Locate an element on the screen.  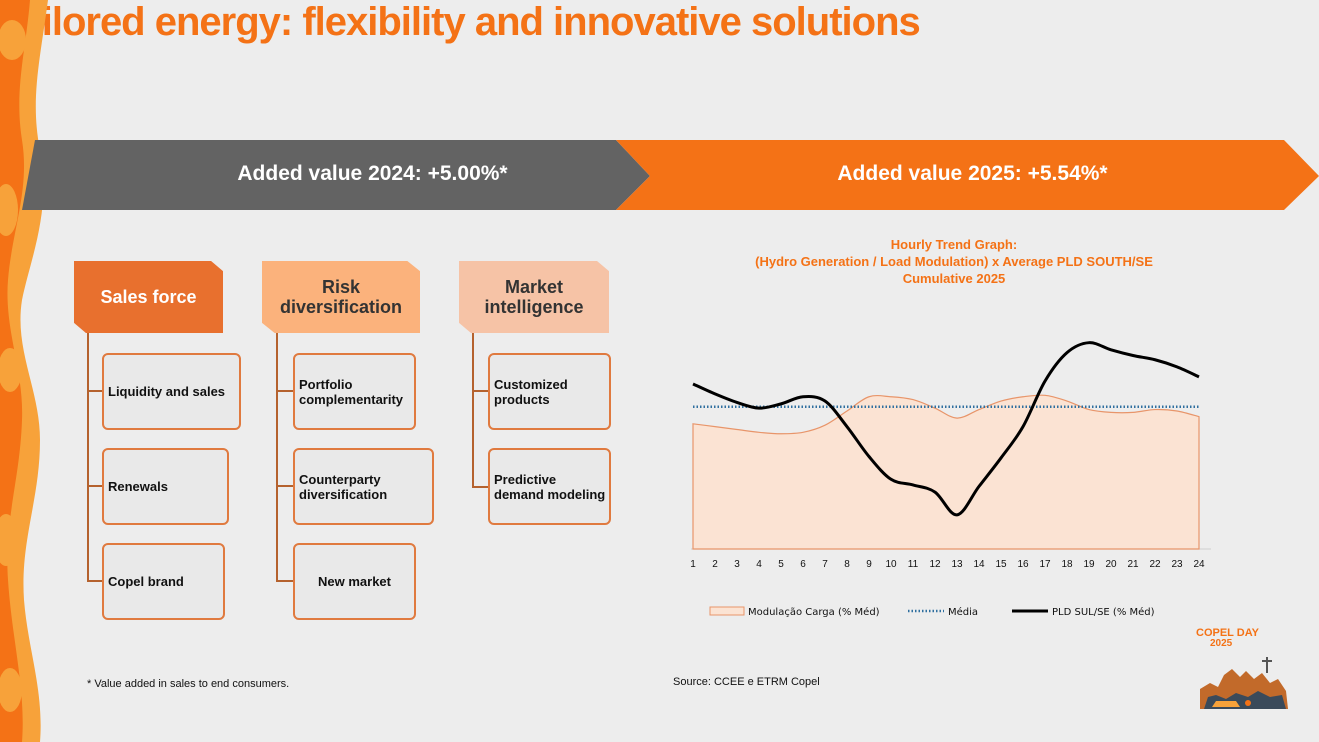
x-tick-label: 24 is located at coordinates (1199, 564).